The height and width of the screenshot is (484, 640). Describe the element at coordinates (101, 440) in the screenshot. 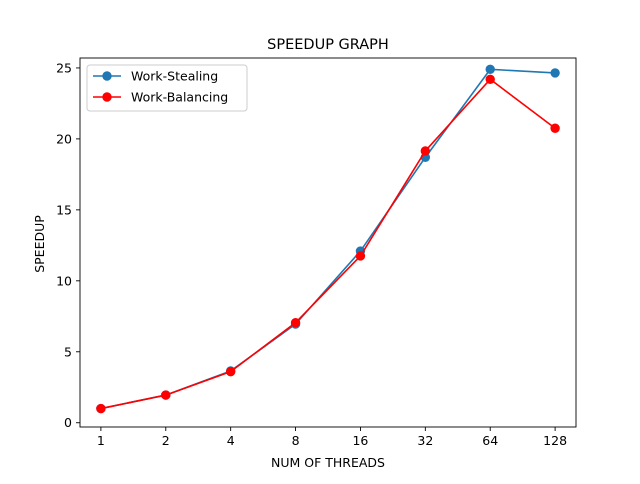

I see `x-tick-label: 1` at that location.